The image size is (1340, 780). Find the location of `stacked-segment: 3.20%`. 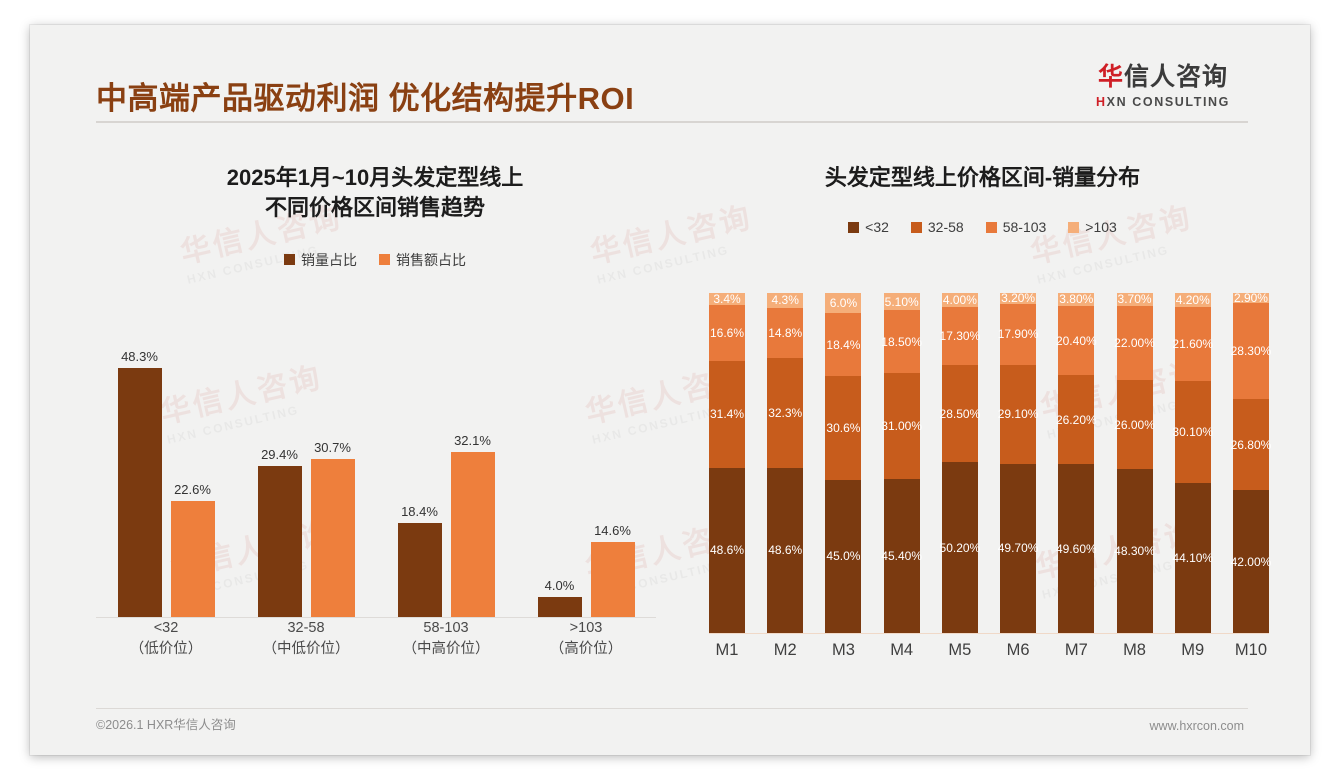

stacked-segment: 3.20% is located at coordinates (1018, 298).